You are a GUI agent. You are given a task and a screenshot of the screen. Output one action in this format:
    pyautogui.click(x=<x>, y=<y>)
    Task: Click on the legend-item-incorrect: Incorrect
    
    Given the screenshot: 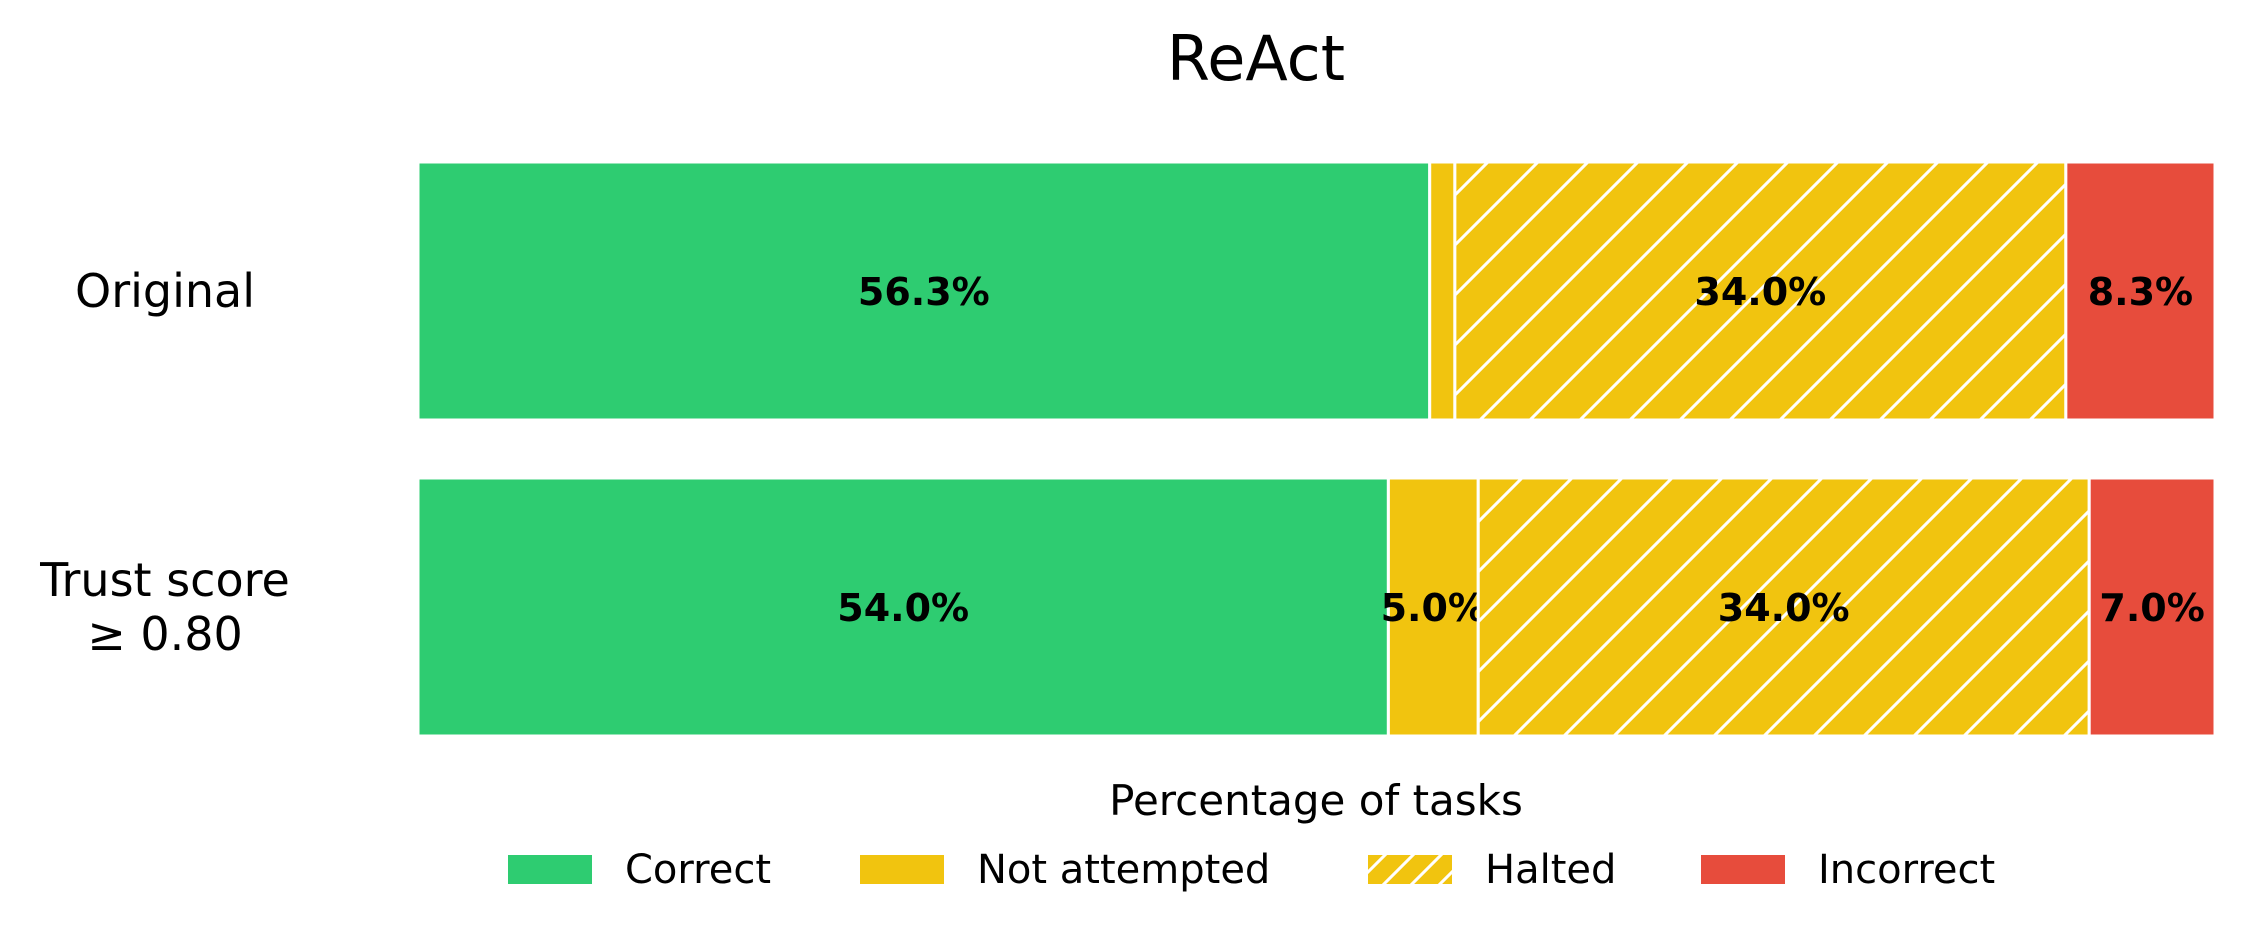 What is the action you would take?
    pyautogui.click(x=1848, y=870)
    